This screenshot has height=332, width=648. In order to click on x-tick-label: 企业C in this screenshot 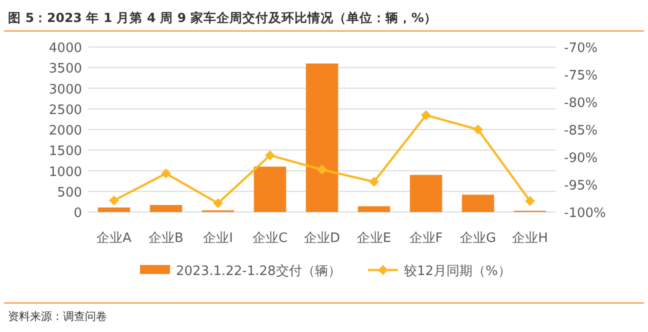, I will do `click(270, 238)`.